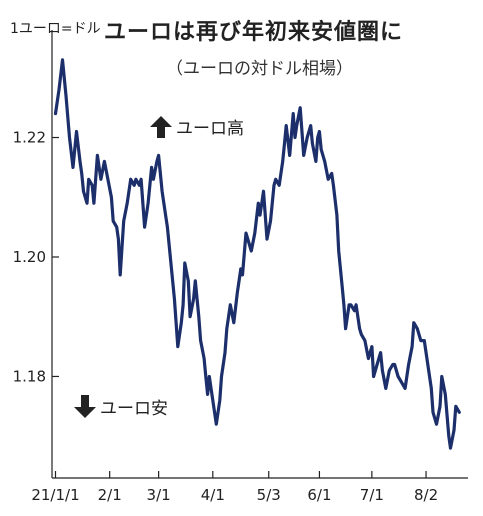 The width and height of the screenshot is (483, 516). What do you see at coordinates (372, 495) in the screenshot?
I see `x-tick-label: 7/1` at bounding box center [372, 495].